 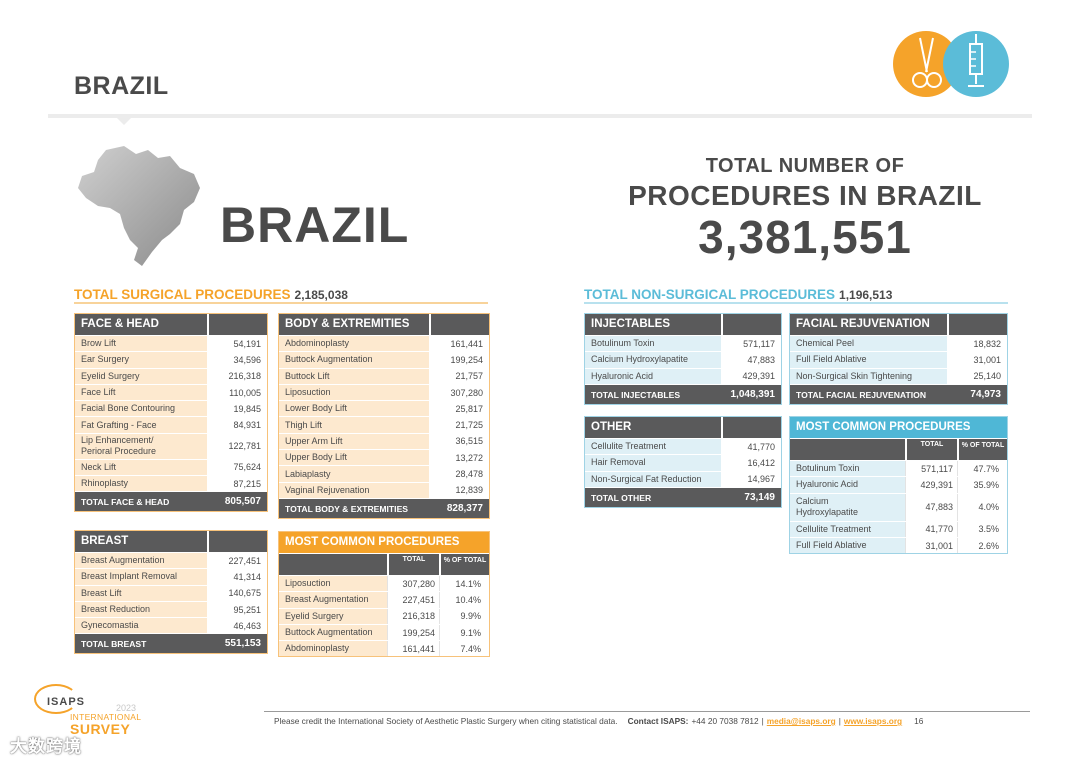 I want to click on procedure-value: 16,412, so click(x=751, y=463).